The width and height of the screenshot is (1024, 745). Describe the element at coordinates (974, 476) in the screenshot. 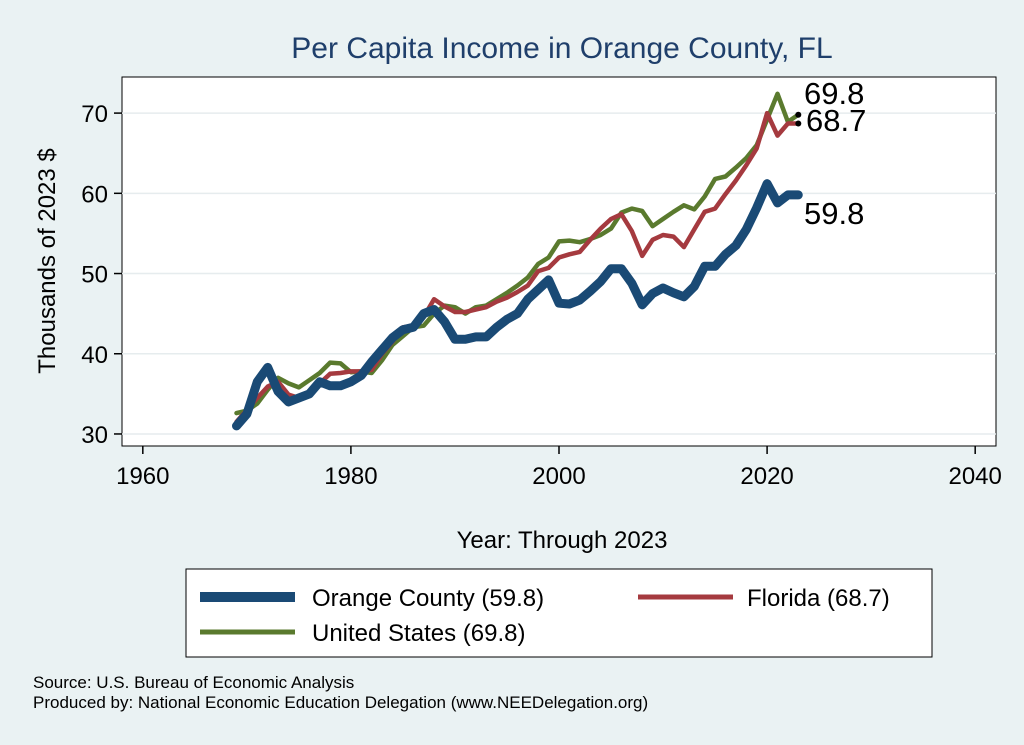

I see `x-tick-label: 2040` at that location.